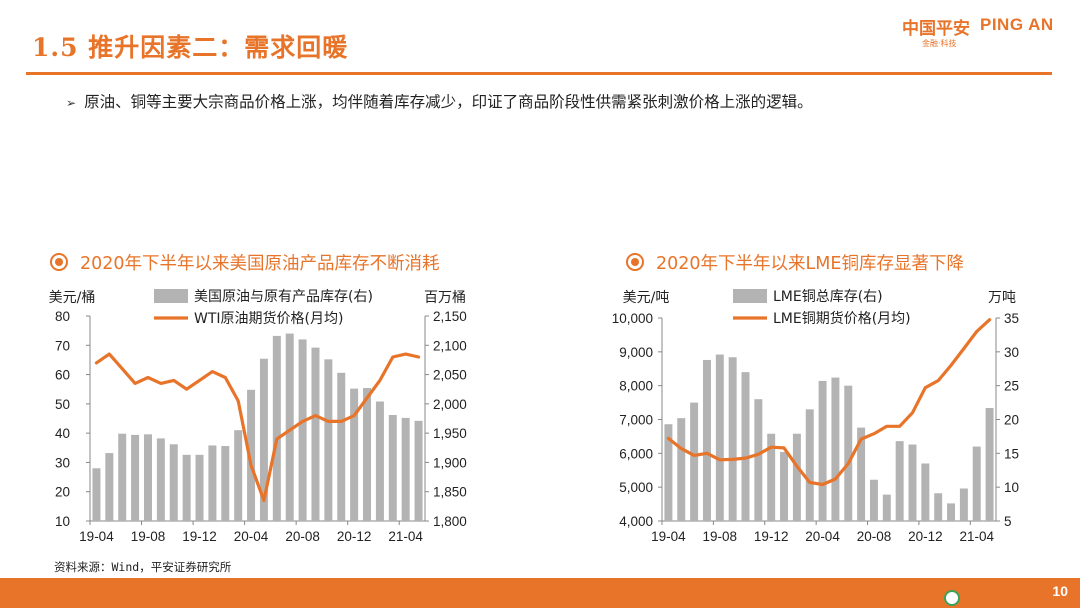 The image size is (1080, 608). What do you see at coordinates (62, 462) in the screenshot?
I see `left-tick-label: 30` at bounding box center [62, 462].